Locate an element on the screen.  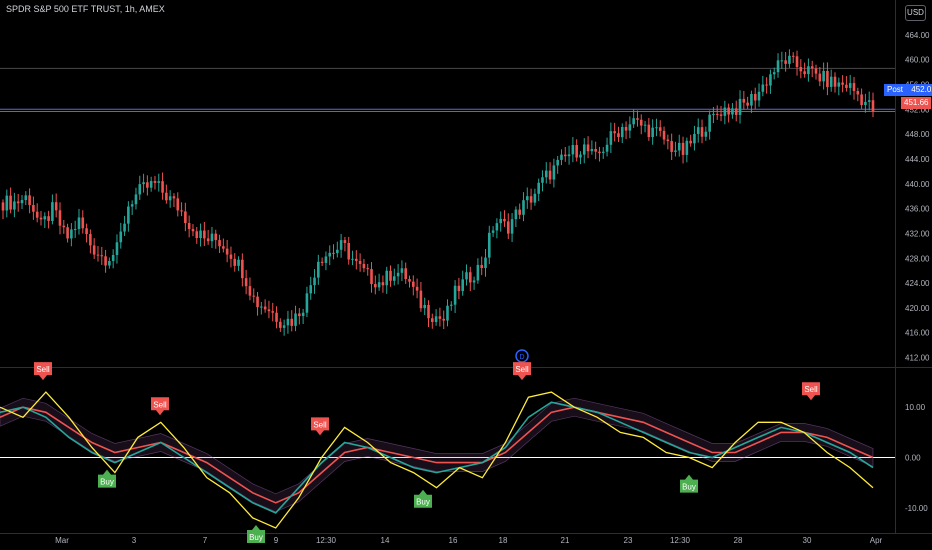
price-axis-tick: 448.00 is located at coordinates (917, 134).